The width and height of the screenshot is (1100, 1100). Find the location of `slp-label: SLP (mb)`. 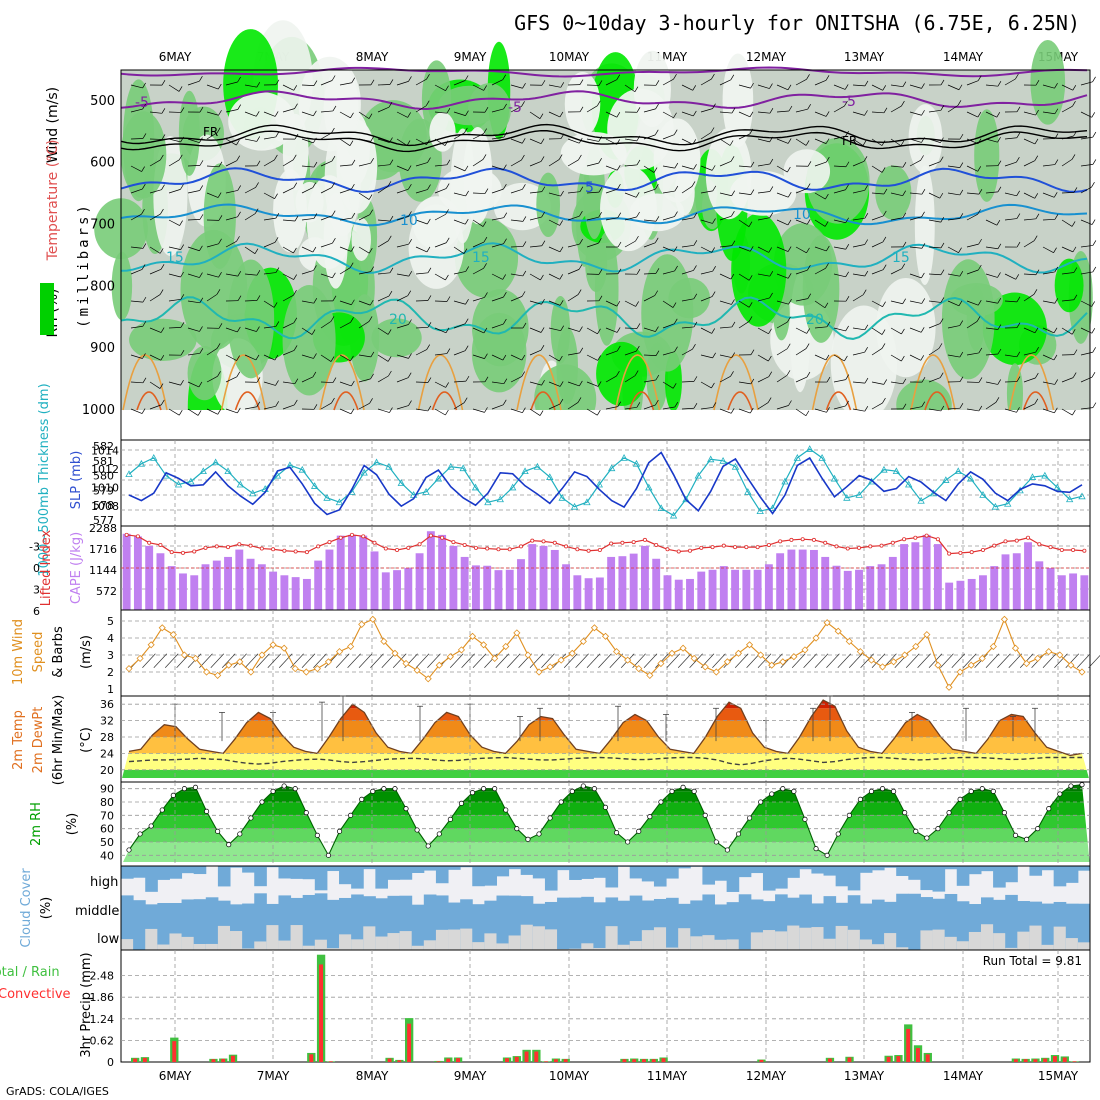

slp-label: SLP (mb) is located at coordinates (76, 480).